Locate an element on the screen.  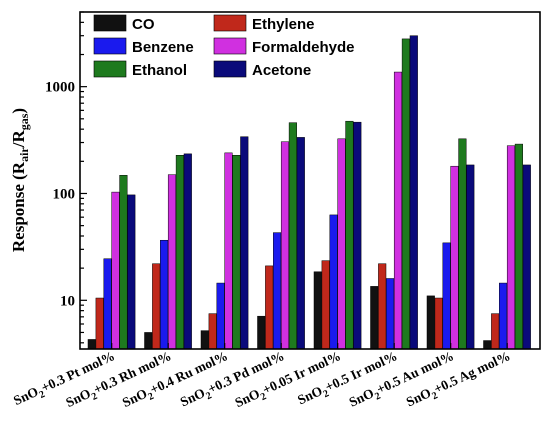
legend-label-formaldehyde: Formaldehyde is located at coordinates (303, 47).